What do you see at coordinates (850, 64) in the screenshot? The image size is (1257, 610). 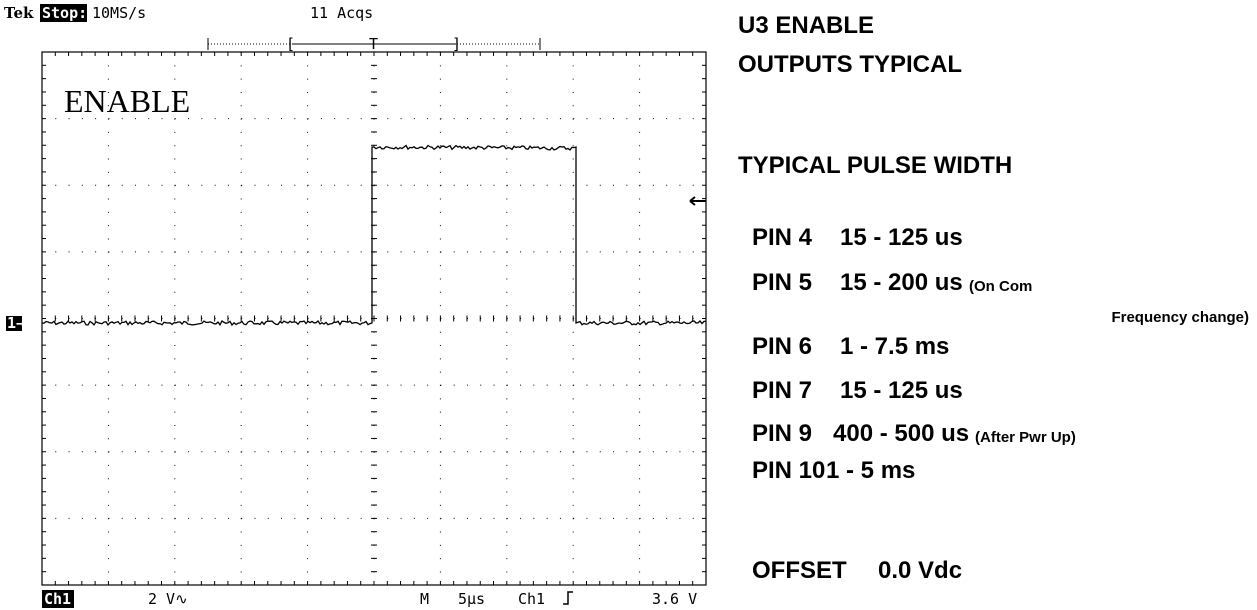 I see `title-line: OUTPUTS TYPICAL` at bounding box center [850, 64].